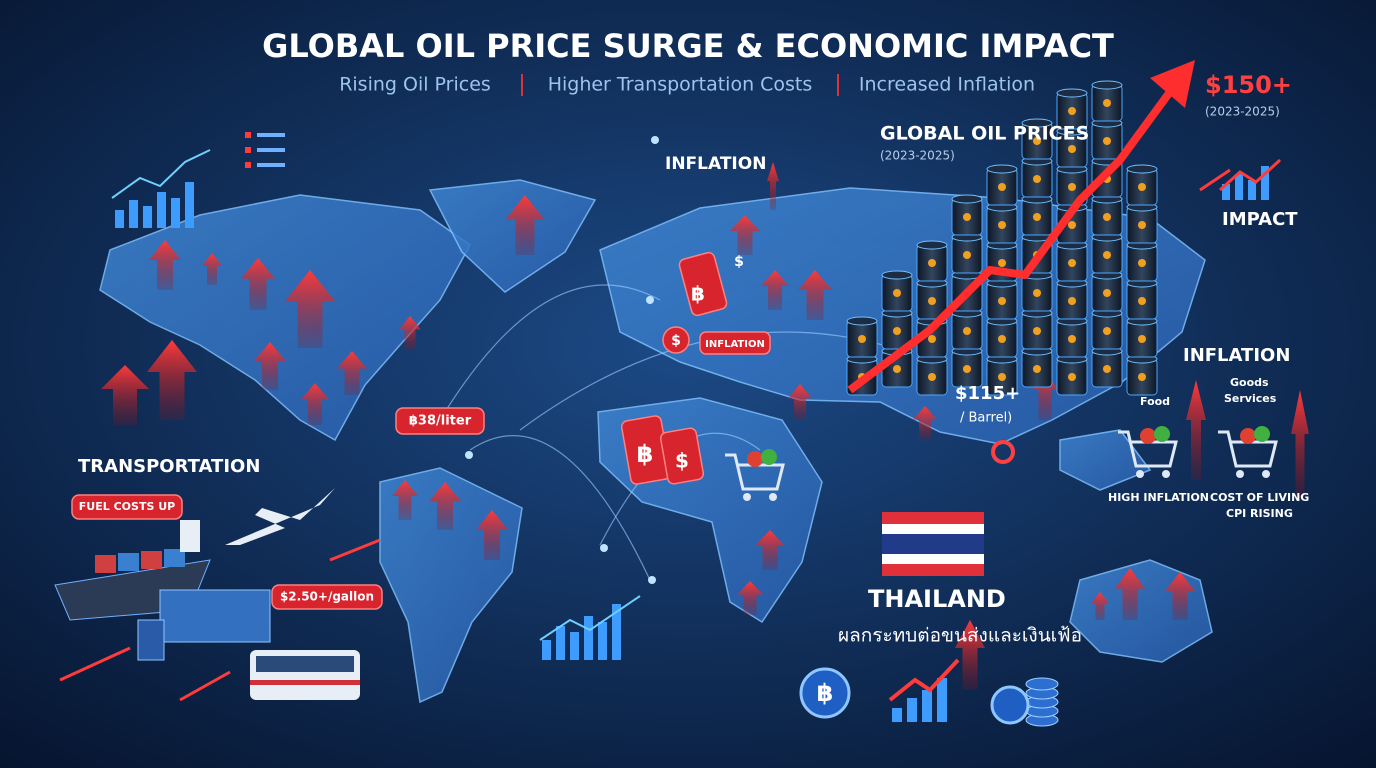 The width and height of the screenshot is (1376, 768). Describe the element at coordinates (1248, 85) in the screenshot. I see `peak-price: $150+` at that location.